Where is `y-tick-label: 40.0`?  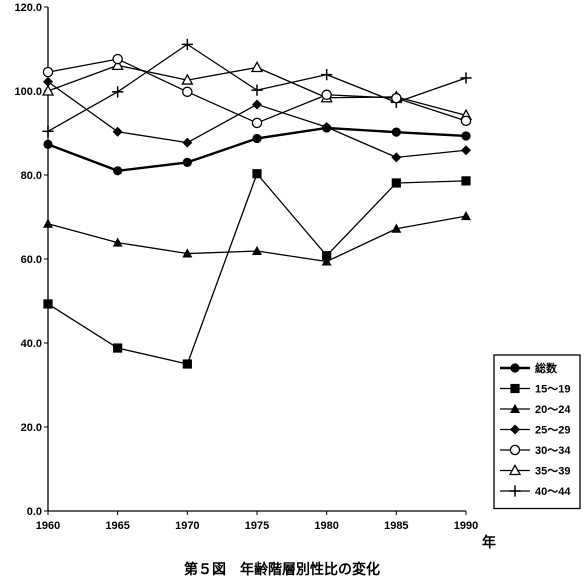
y-tick-label: 40.0 is located at coordinates (31, 344).